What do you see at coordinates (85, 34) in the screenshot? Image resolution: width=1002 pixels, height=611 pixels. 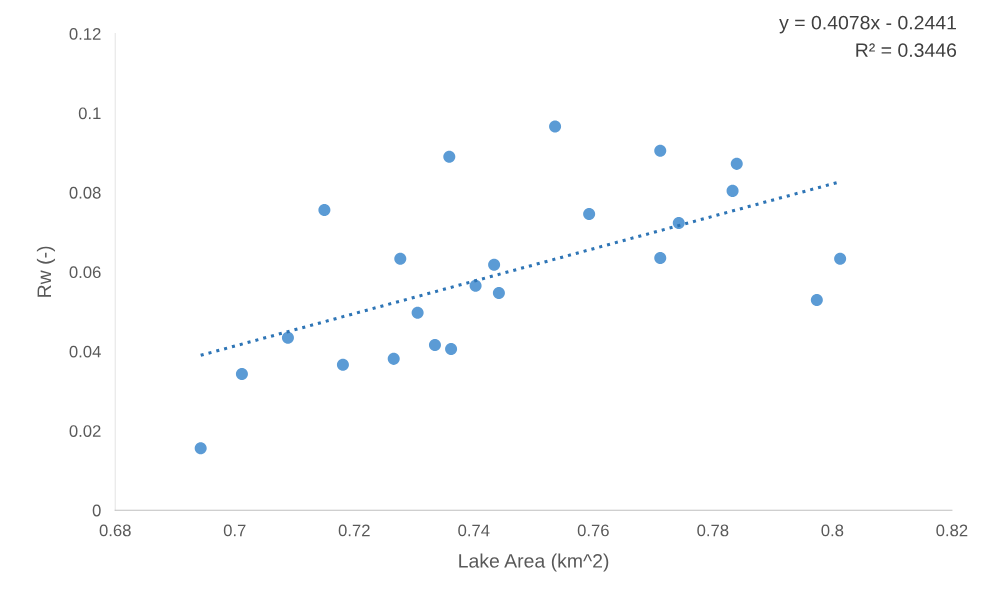 I see `y-tick-label: 0.12` at bounding box center [85, 34].